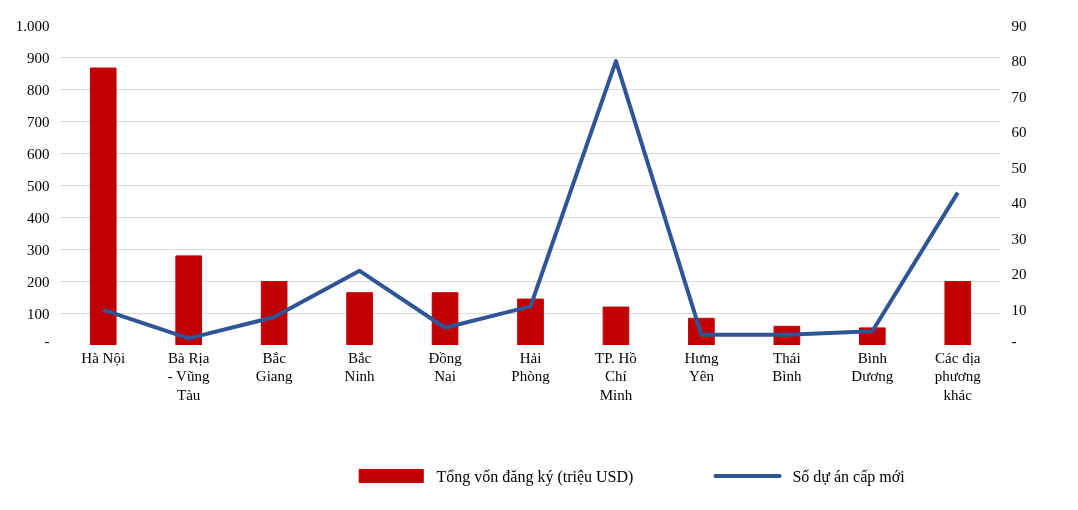 The height and width of the screenshot is (510, 1078). I want to click on x-tick-label: Hải Phòng, so click(531, 367).